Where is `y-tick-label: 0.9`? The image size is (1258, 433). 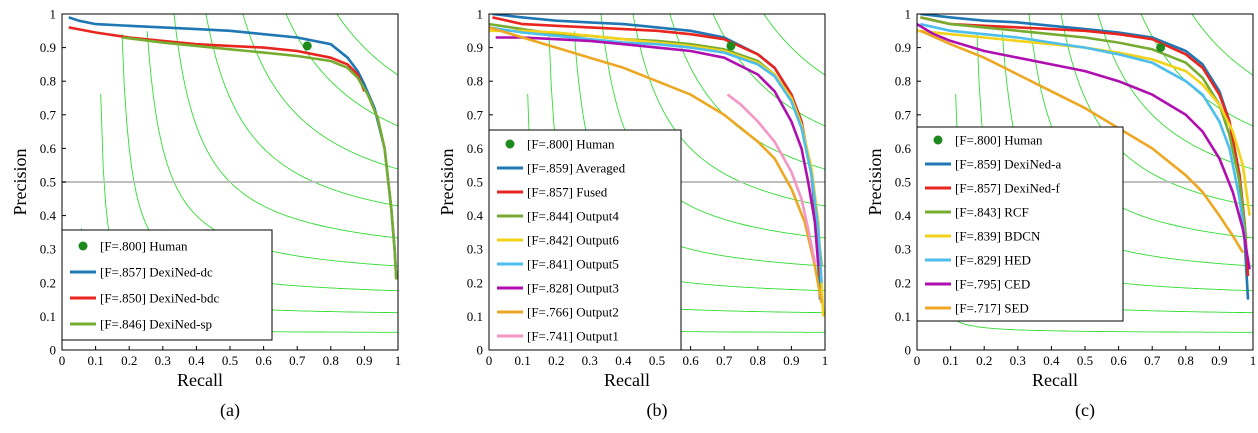 y-tick-label: 0.9 is located at coordinates (48, 47).